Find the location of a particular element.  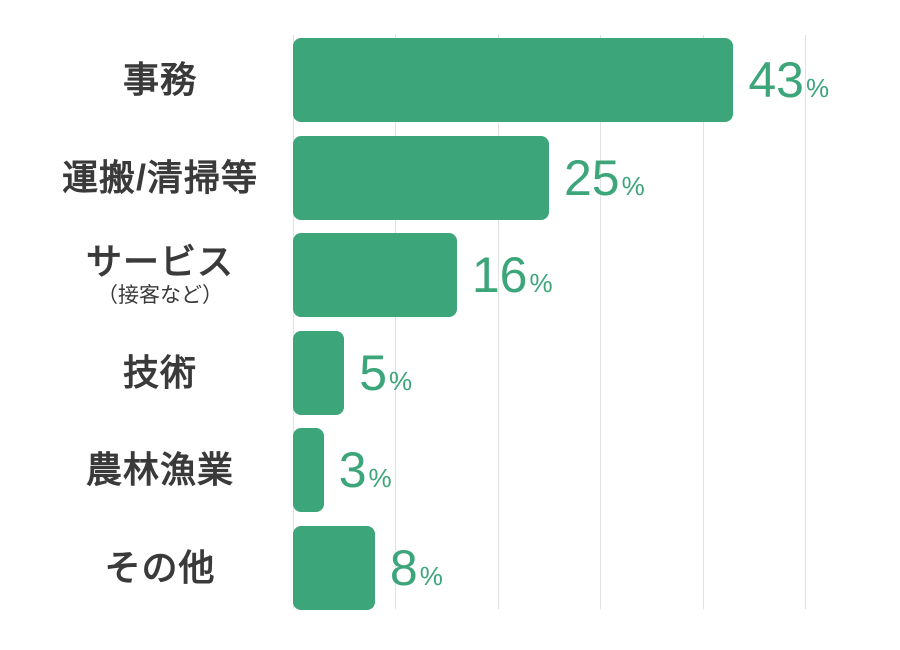

category-label: 農林漁業 is located at coordinates (159, 470).